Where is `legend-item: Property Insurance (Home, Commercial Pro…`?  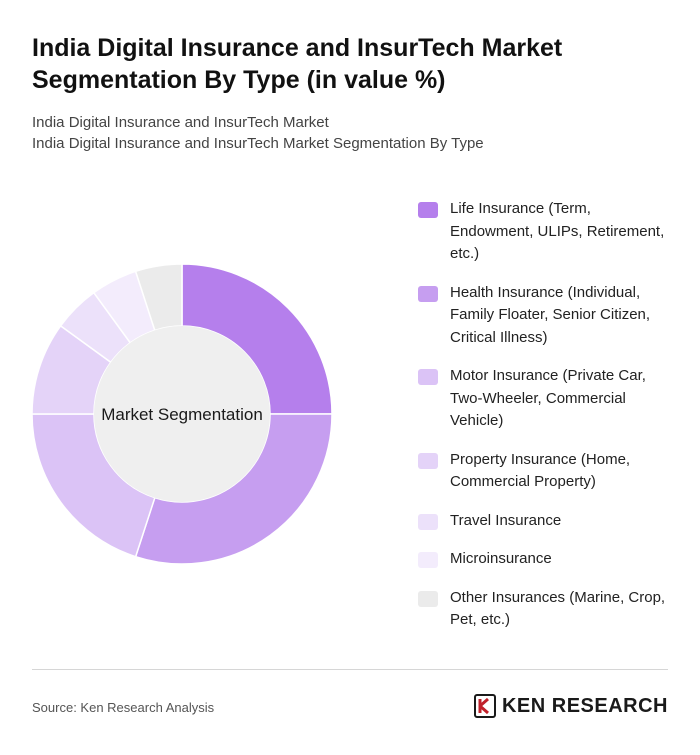
legend-item: Property Insurance (Home, Commercial Pro… is located at coordinates (548, 471).